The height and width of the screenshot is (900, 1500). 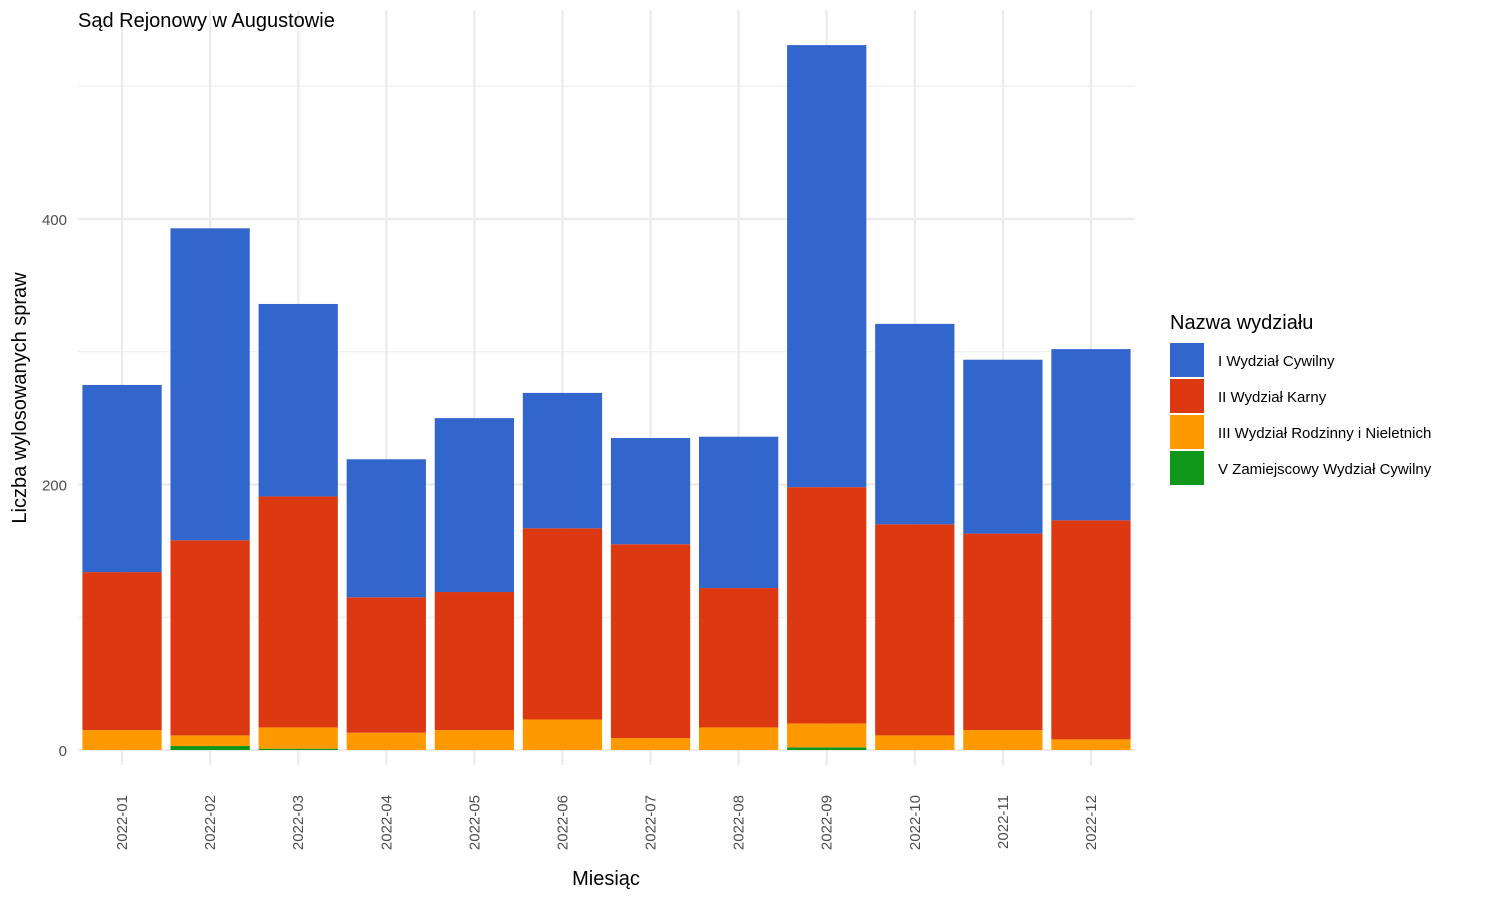 What do you see at coordinates (1091, 822) in the screenshot?
I see `x-tick-label: 2022-12` at bounding box center [1091, 822].